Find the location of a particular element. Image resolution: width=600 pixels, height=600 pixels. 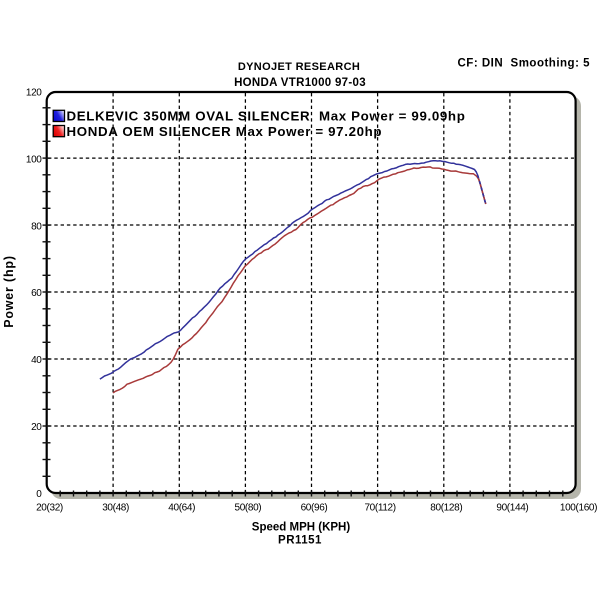

svg-text: DYNOJET RESEARCH is located at coordinates (299, 67).